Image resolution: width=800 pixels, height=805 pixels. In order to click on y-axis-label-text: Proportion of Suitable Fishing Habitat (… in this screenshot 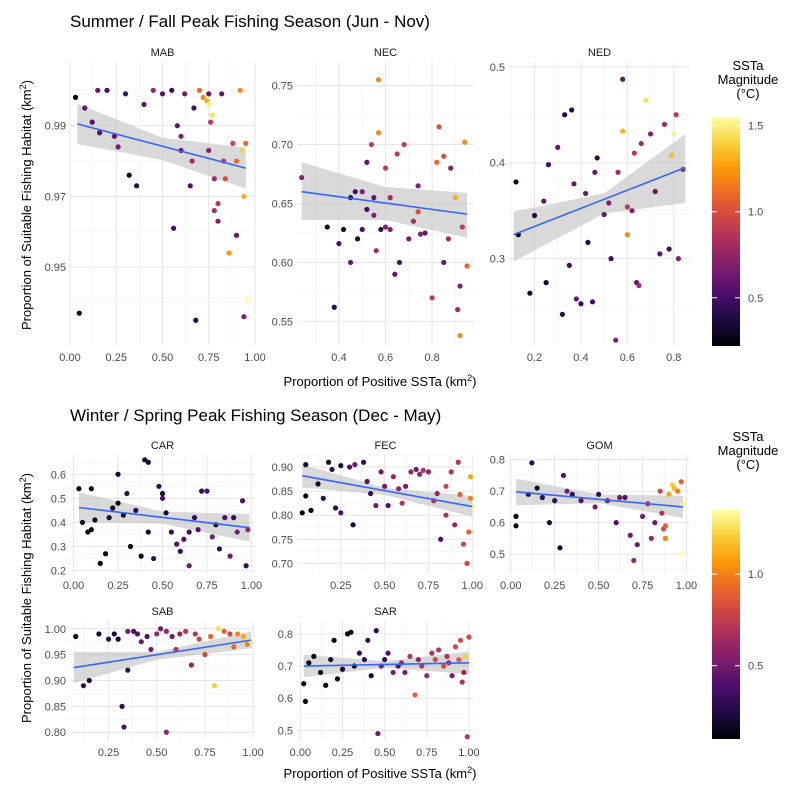, I will do `click(26, 209)`.